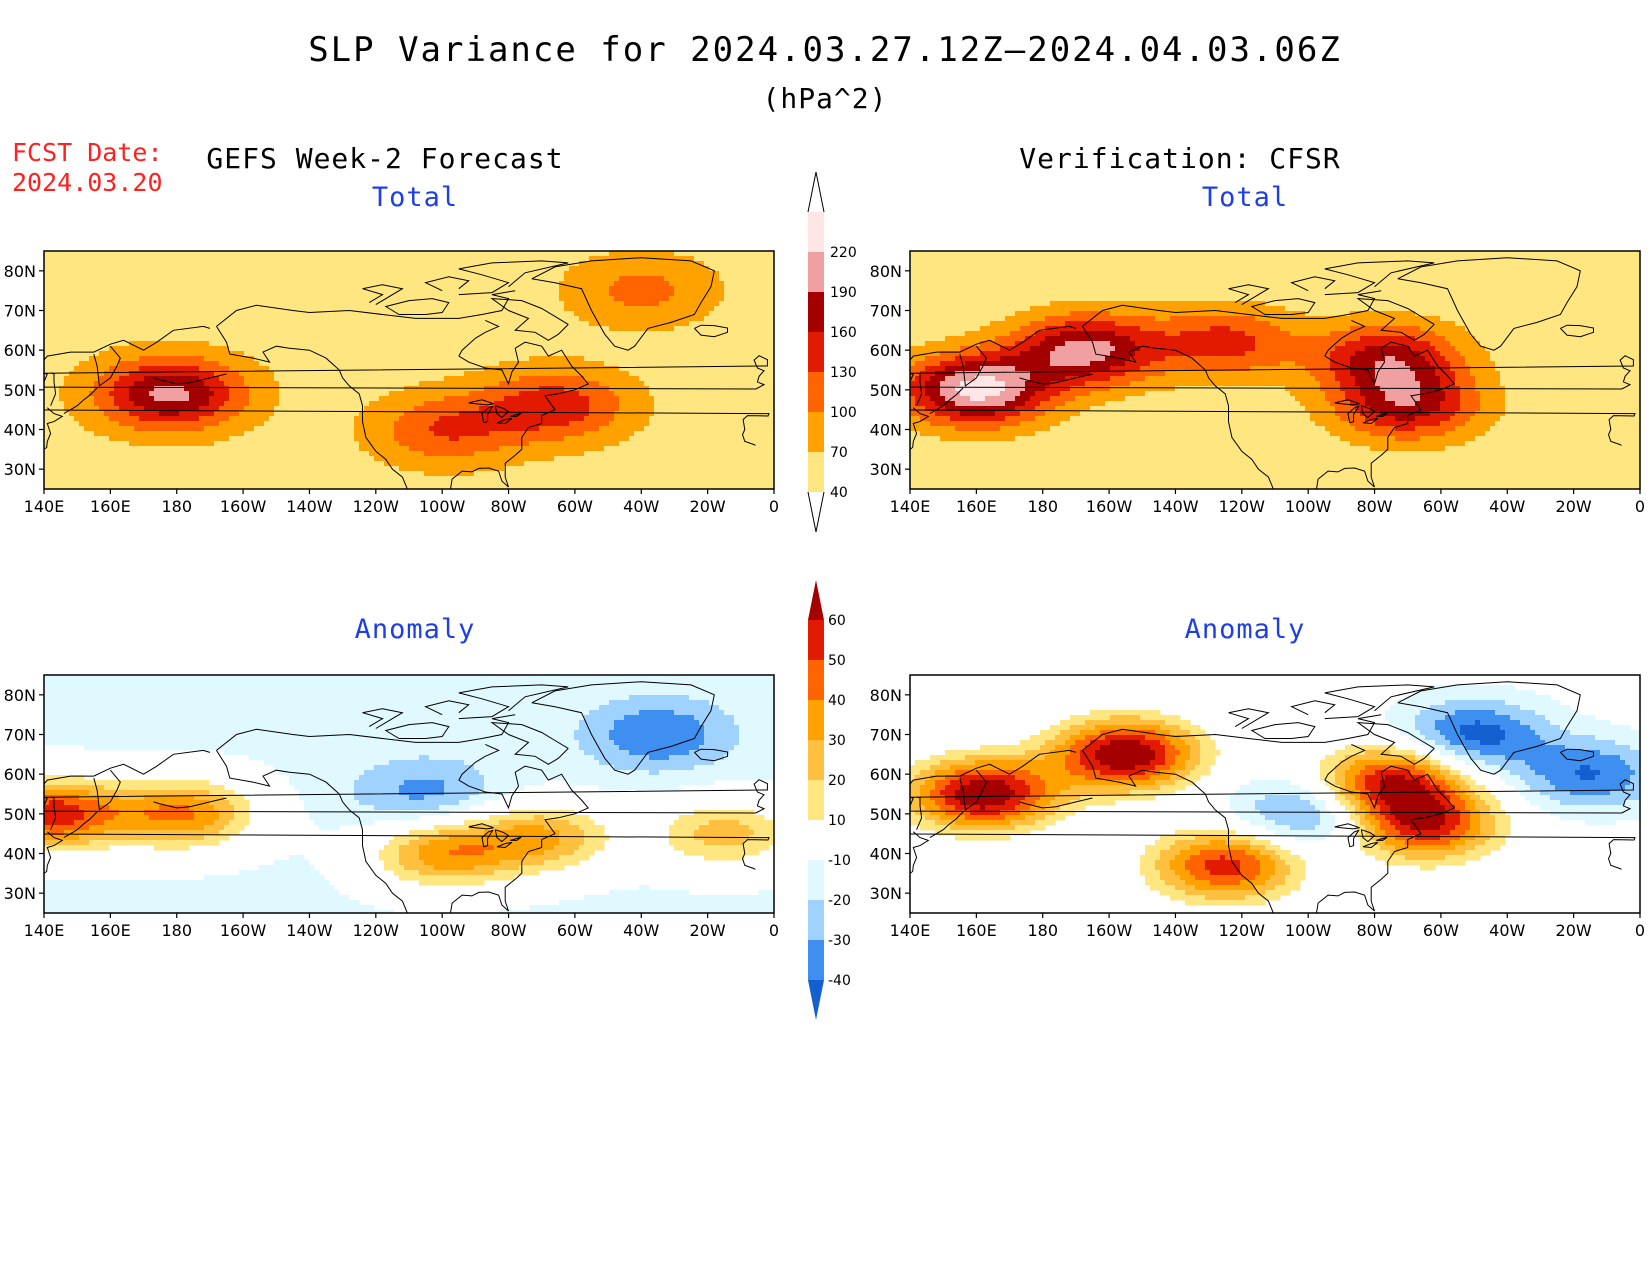 This screenshot has width=1650, height=1275. What do you see at coordinates (825, 98) in the screenshot?
I see `units-label: (hPa^2)` at bounding box center [825, 98].